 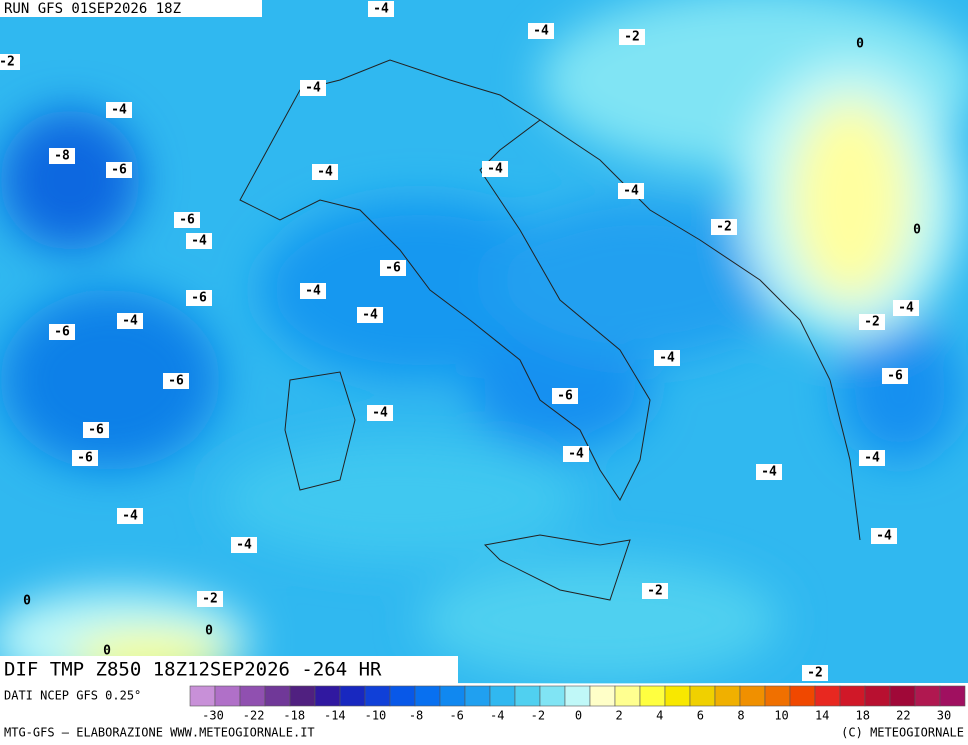 I want to click on colorbar-label: -18, so click(x=294, y=716).